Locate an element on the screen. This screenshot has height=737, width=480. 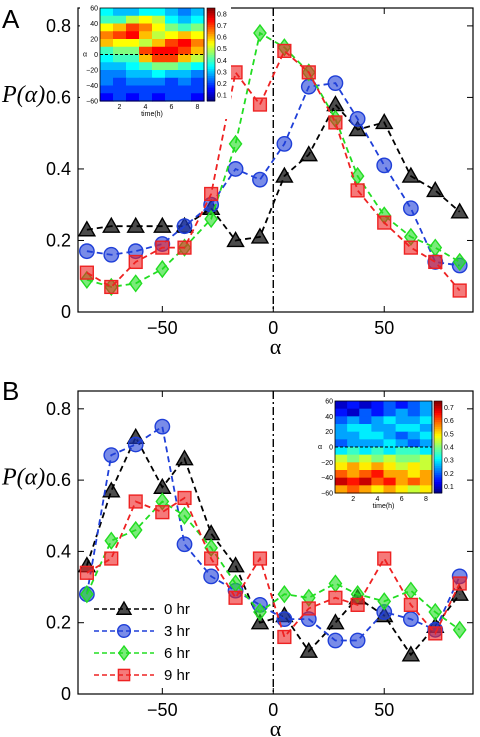
y-tick-label: 0 is located at coordinates (66, 694).